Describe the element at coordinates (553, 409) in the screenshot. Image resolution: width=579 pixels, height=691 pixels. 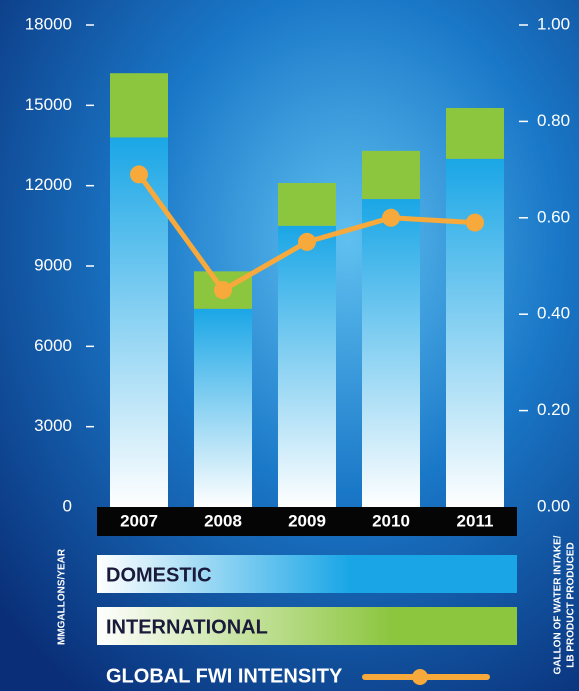
I see `y2-tick-label: 0.20` at that location.